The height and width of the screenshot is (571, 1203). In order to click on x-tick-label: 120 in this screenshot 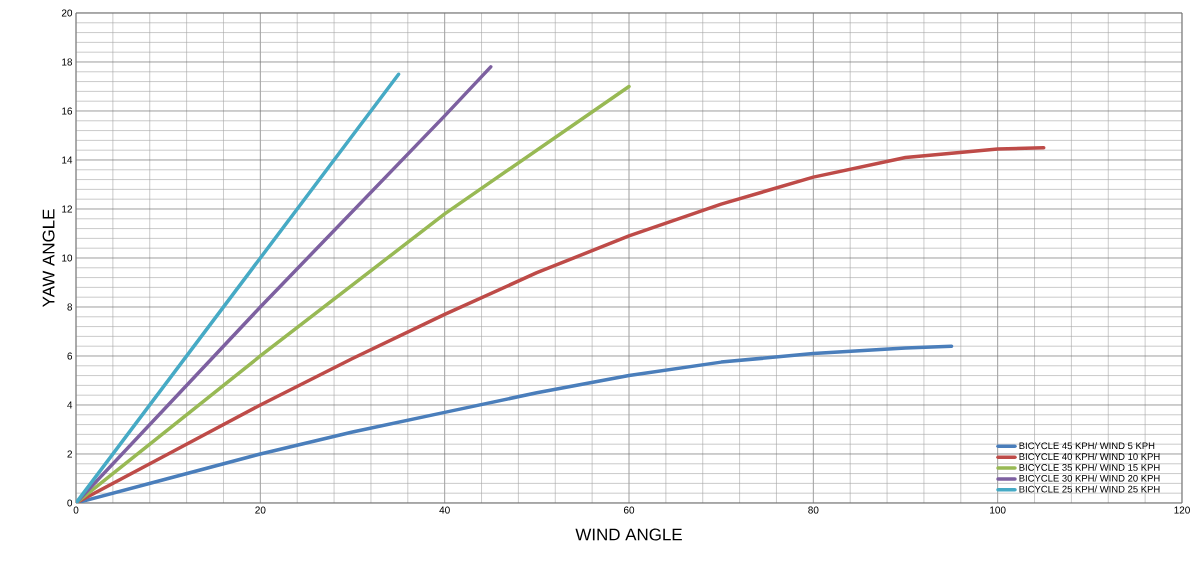, I will do `click(1182, 510)`.